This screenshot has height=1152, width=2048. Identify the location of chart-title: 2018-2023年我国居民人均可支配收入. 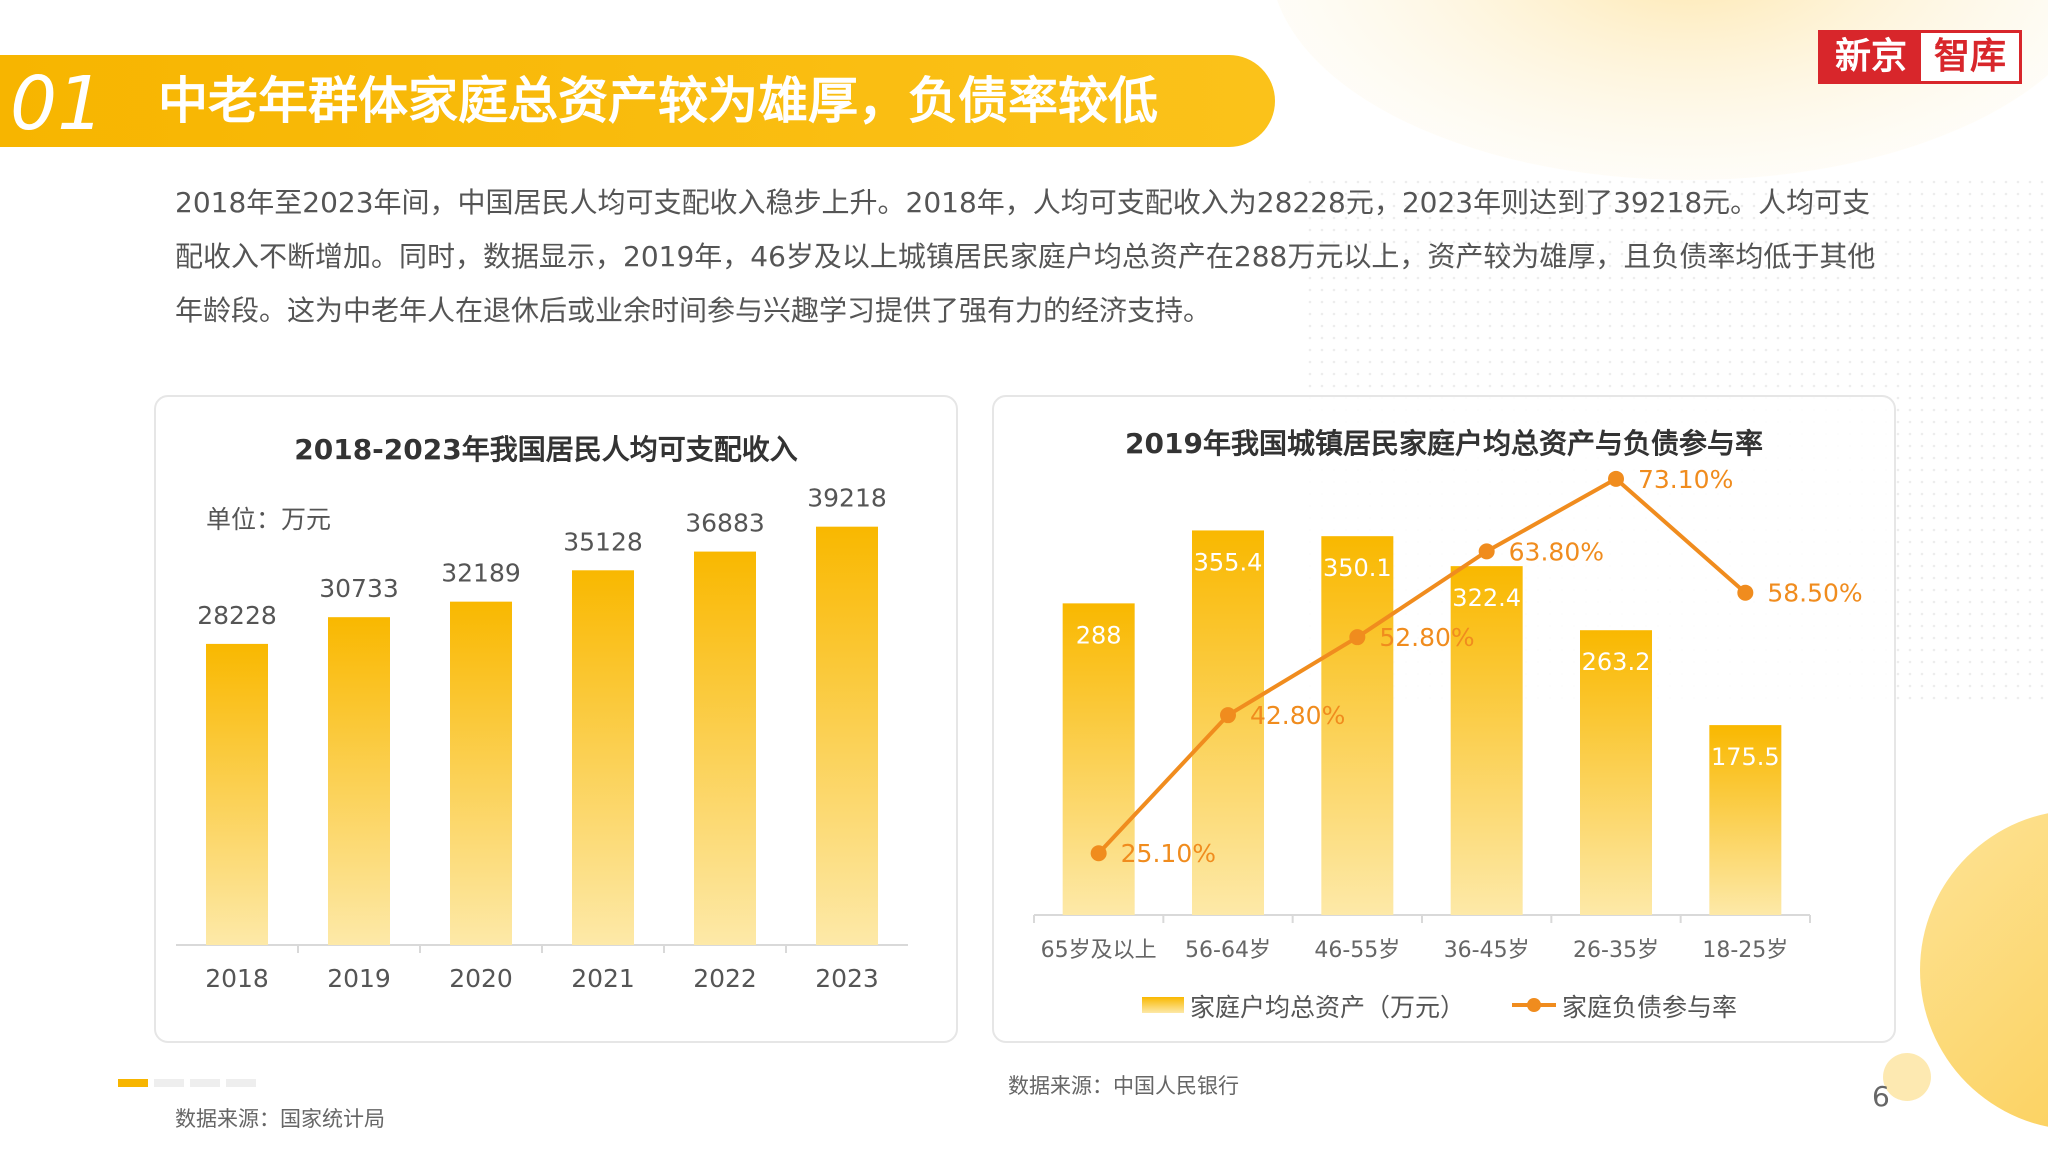
(545, 449).